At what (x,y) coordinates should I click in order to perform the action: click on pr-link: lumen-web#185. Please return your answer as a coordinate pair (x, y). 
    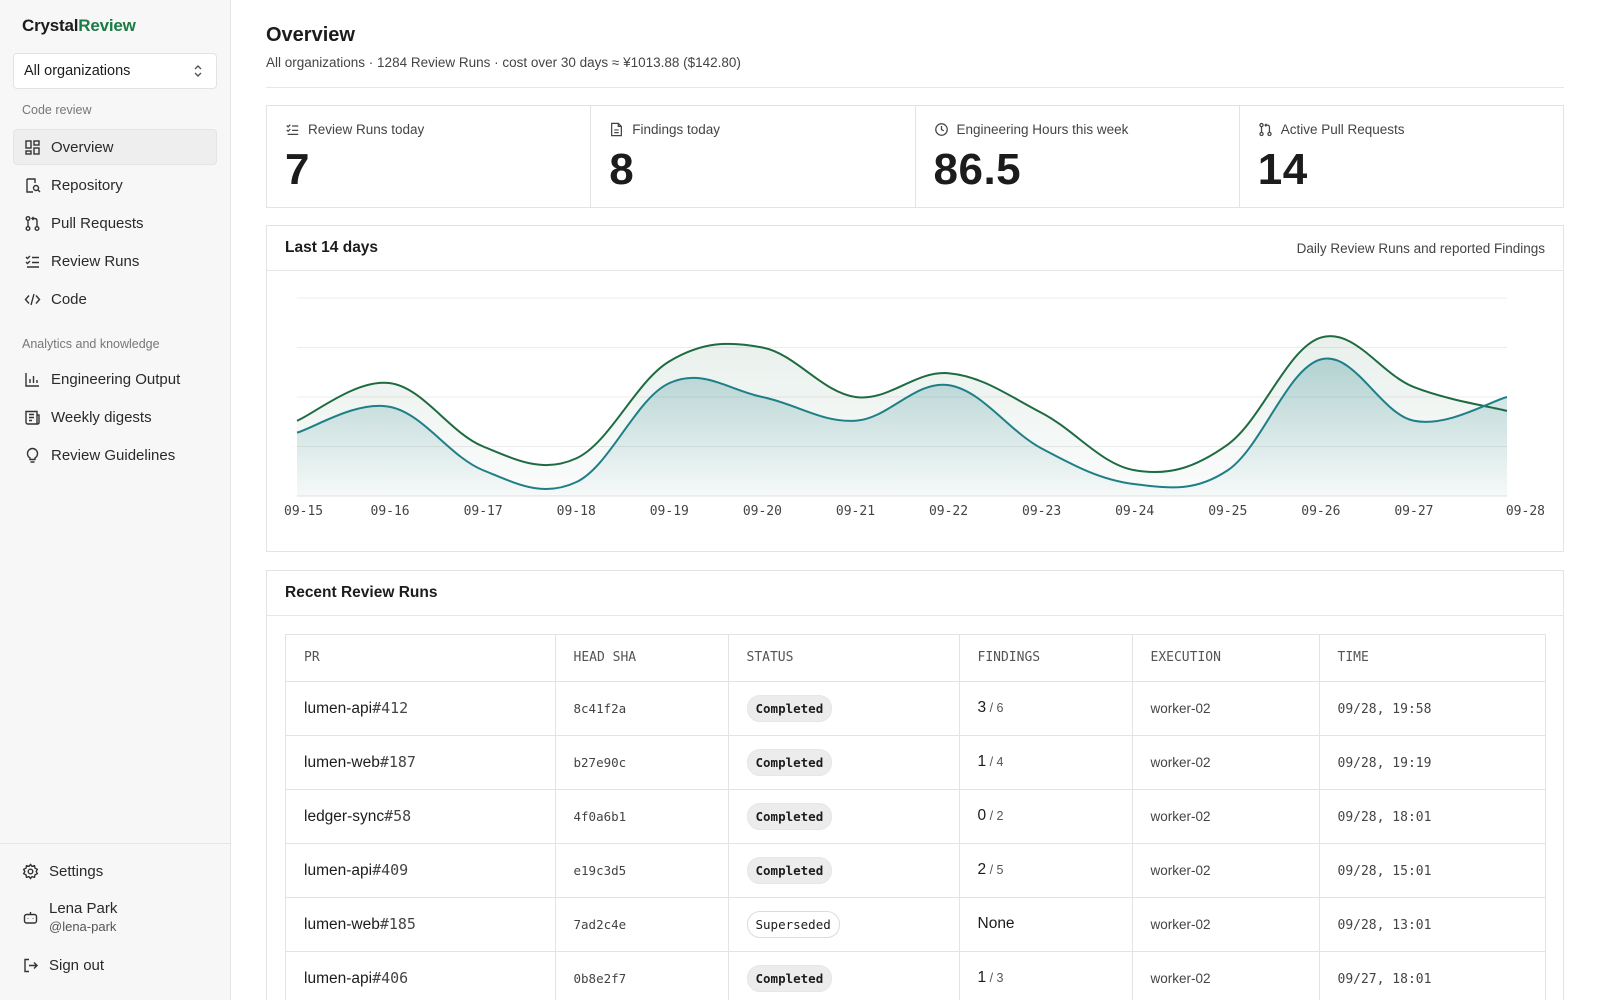
    Looking at the image, I should click on (360, 923).